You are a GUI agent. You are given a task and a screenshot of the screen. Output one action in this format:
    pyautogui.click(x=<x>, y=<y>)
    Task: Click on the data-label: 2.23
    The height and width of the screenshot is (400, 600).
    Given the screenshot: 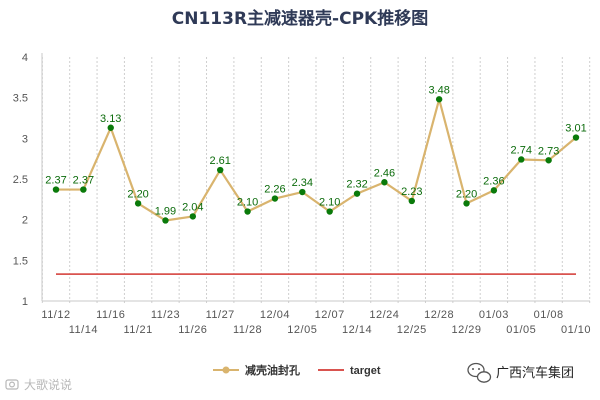 What is the action you would take?
    pyautogui.click(x=411, y=192)
    